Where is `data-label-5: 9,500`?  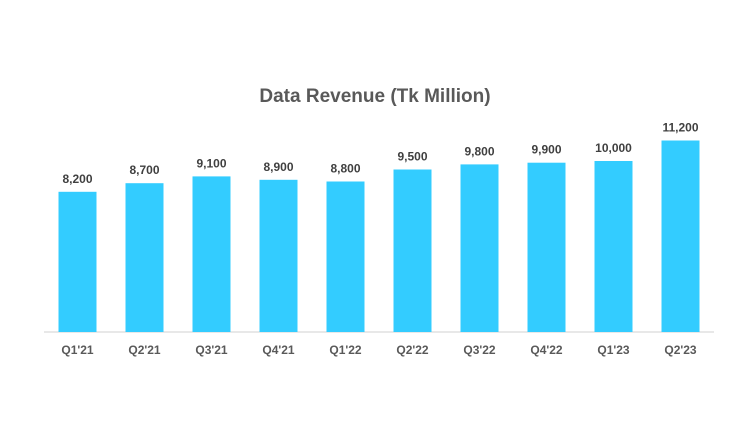
data-label-5: 9,500 is located at coordinates (412, 157).